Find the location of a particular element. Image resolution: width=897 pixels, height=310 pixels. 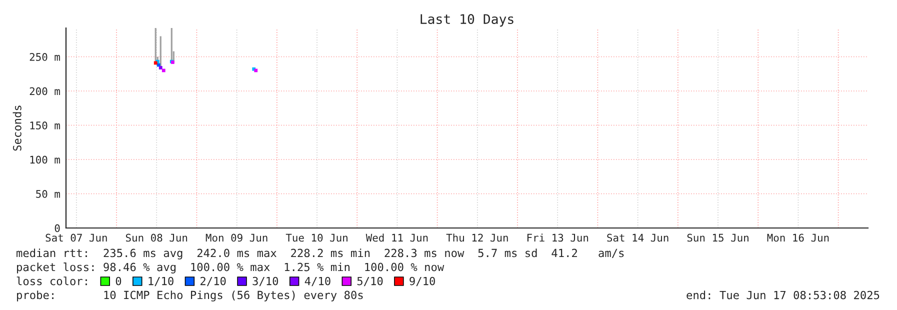

x-tick-label: Mon 09 Jun is located at coordinates (237, 238).